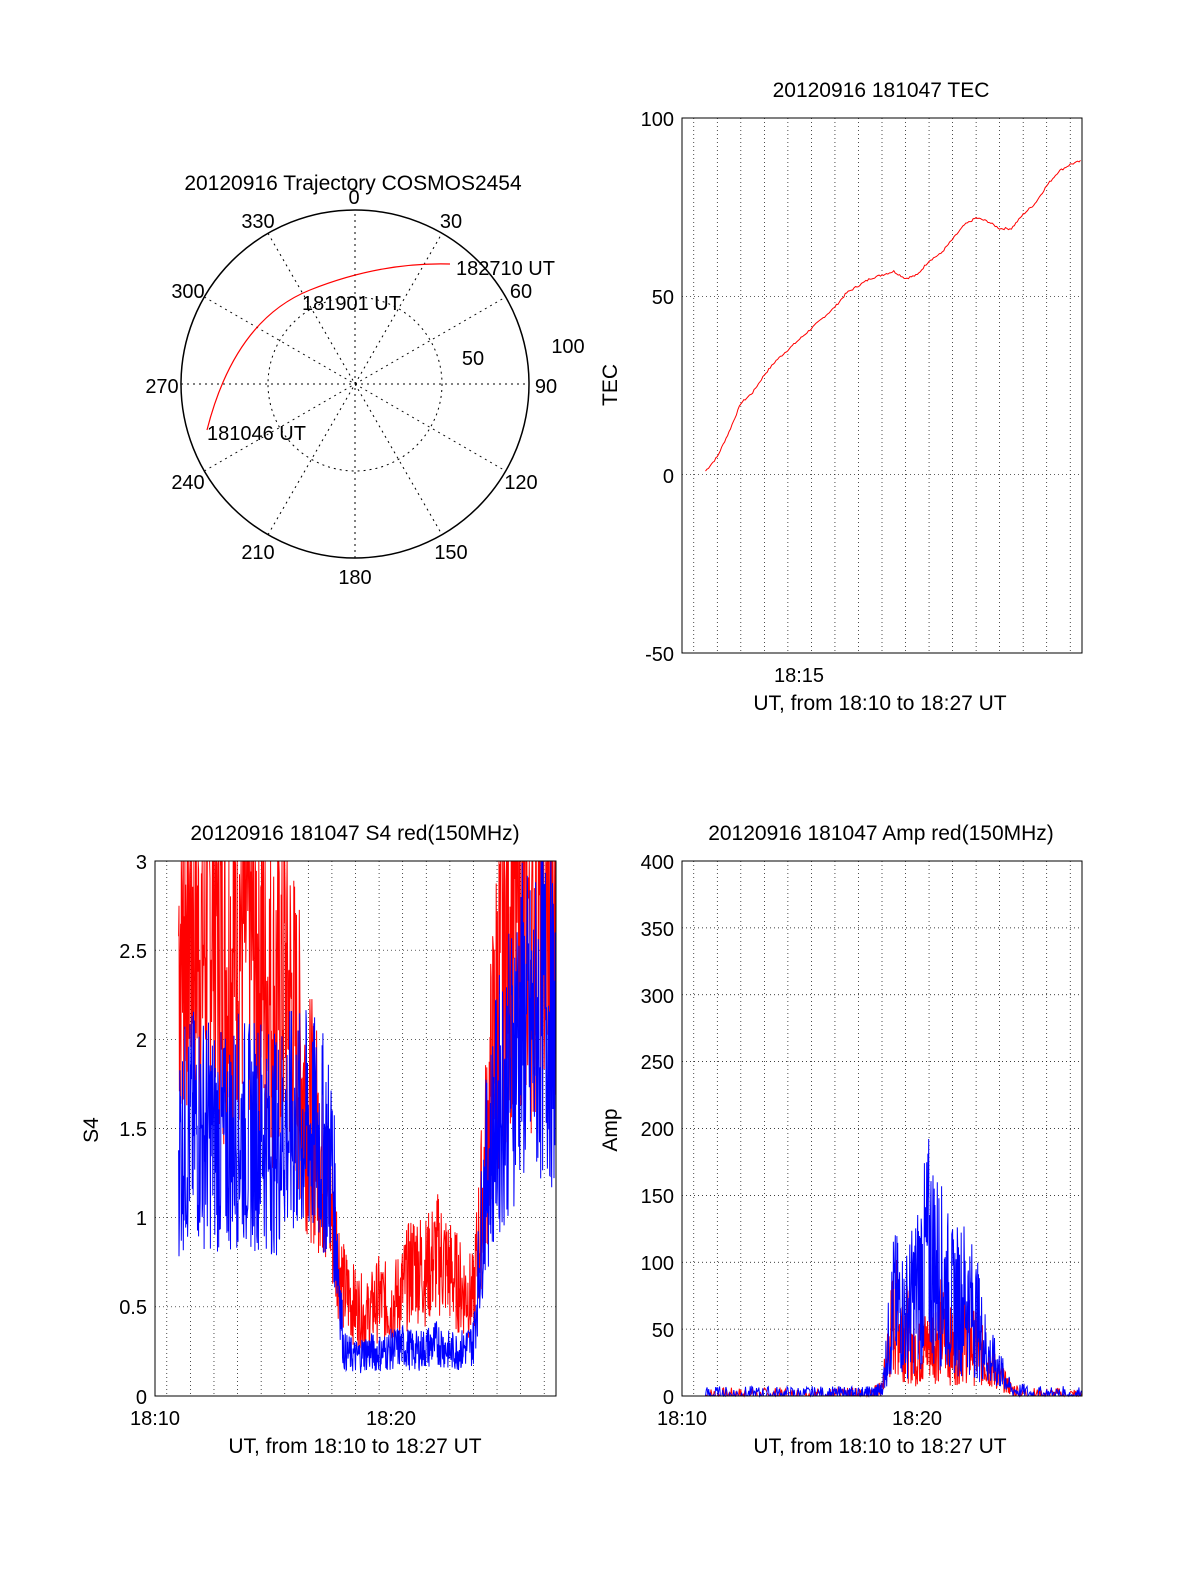 The image size is (1200, 1575). Describe the element at coordinates (657, 1197) in the screenshot. I see `y-tick-label: 150` at that location.